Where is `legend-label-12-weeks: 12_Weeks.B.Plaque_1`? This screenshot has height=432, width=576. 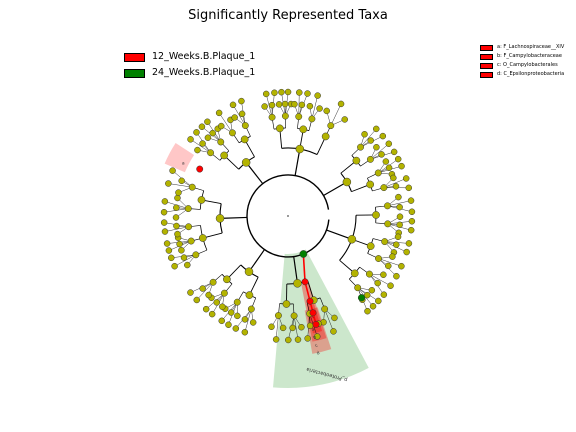 legend-label-12-weeks: 12_Weeks.B.Plaque_1 is located at coordinates (204, 56).